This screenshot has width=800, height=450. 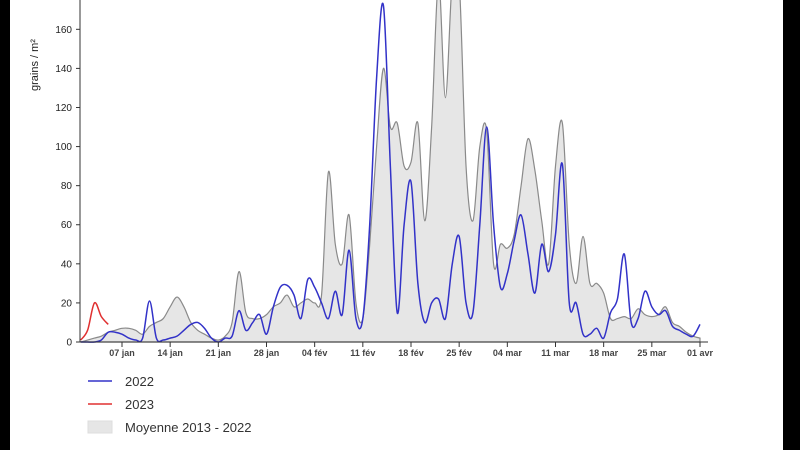 I want to click on x-tick-label: 28 jan, so click(x=267, y=353).